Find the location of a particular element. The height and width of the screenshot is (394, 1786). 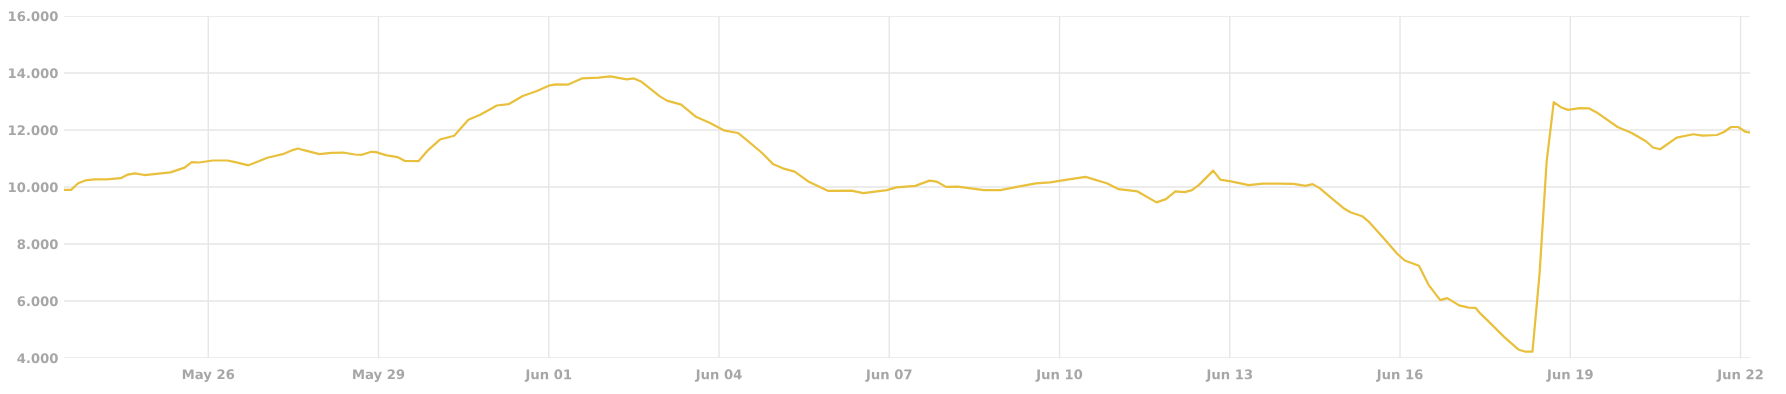

y-tick-label: 16.000 is located at coordinates (33, 16).